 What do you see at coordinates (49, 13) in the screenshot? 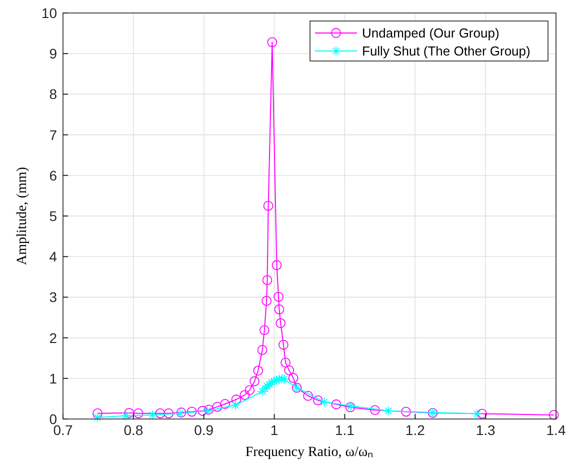
I see `y-tick-label: 10` at bounding box center [49, 13].